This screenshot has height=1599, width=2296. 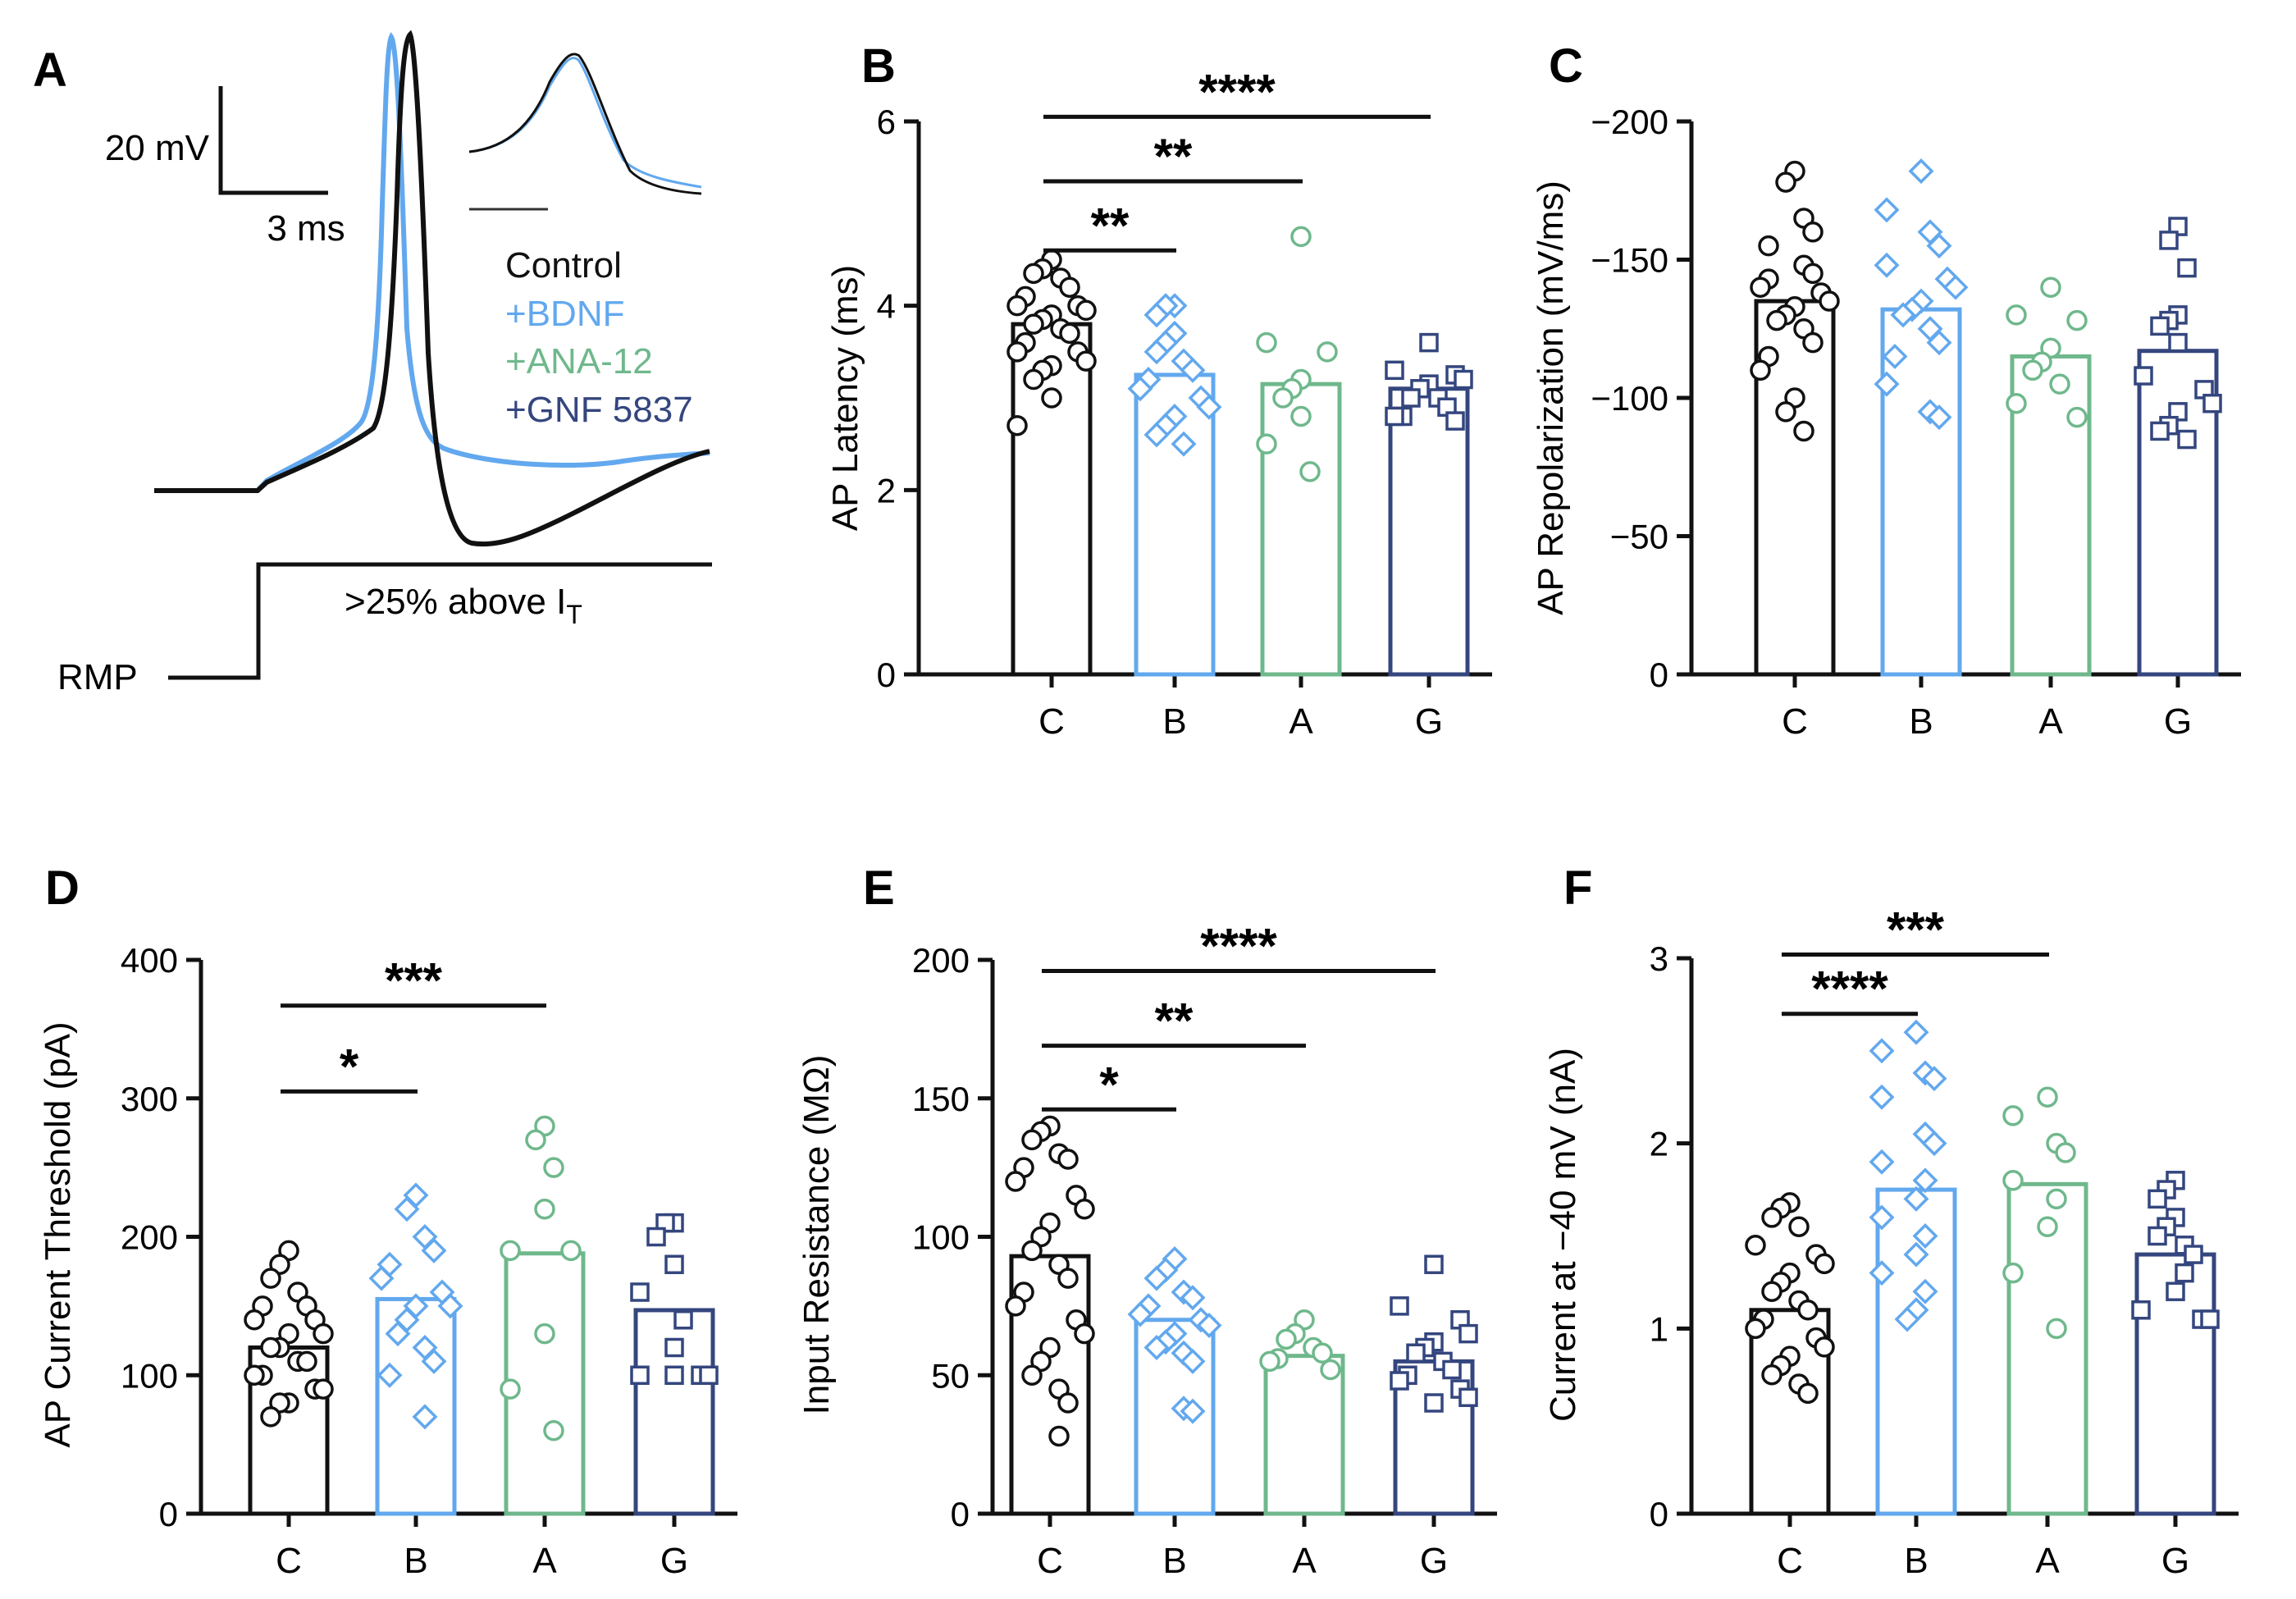 I want to click on legend-ana12: +ANA-12, so click(x=579, y=361).